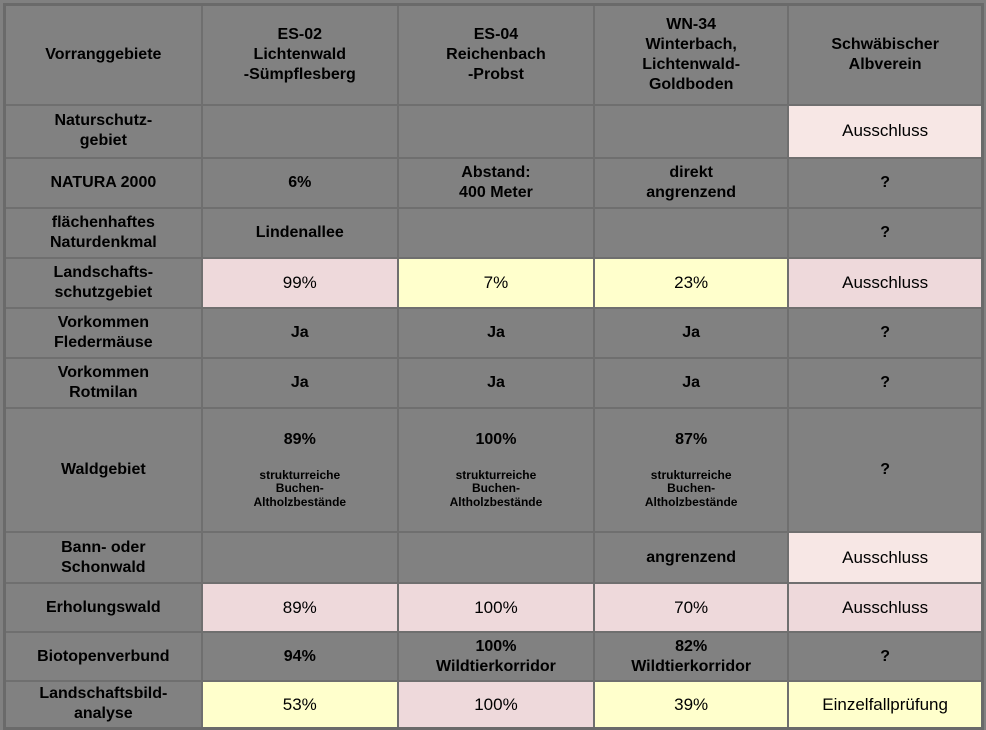  Describe the element at coordinates (103, 558) in the screenshot. I see `row-label-bann-oder-schonwald: Bann- oder Schonwald` at that location.